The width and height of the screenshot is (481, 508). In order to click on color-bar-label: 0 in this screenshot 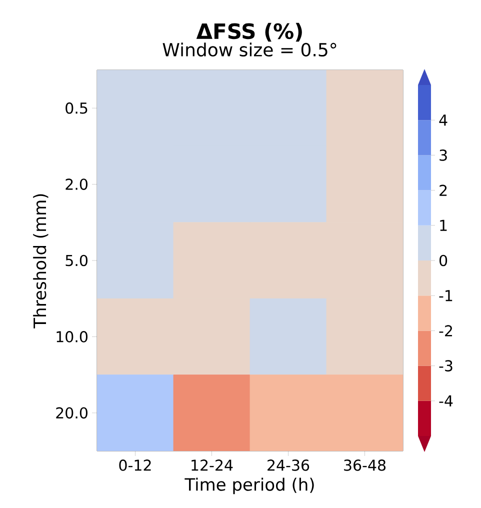, I will do `click(444, 260)`.